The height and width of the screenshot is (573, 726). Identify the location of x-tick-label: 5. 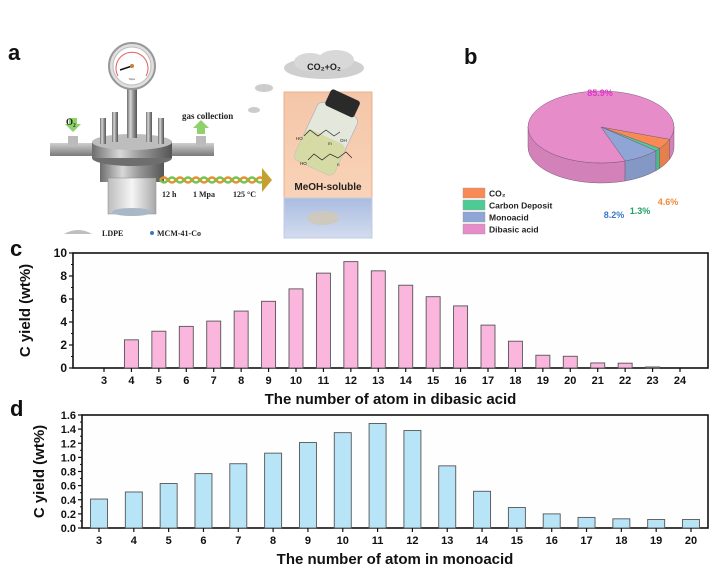
(159, 381).